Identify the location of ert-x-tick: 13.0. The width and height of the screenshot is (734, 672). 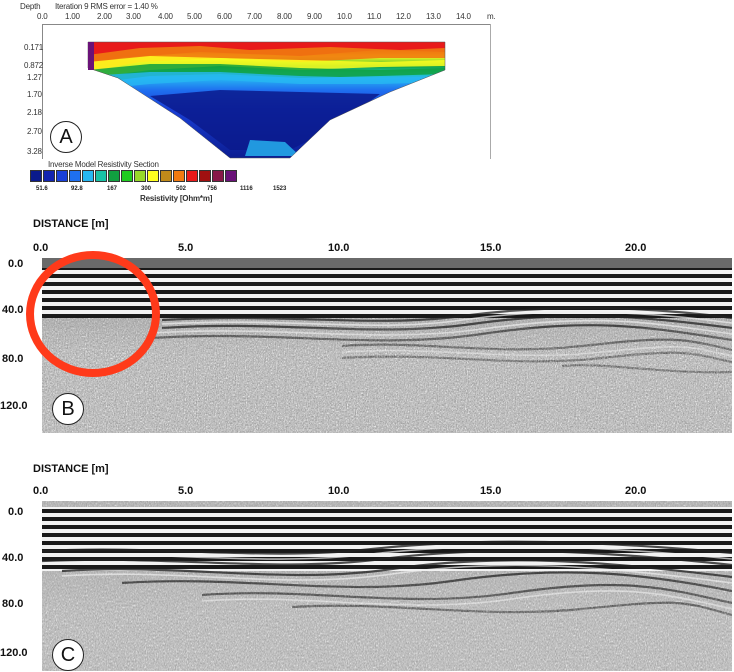
(433, 16).